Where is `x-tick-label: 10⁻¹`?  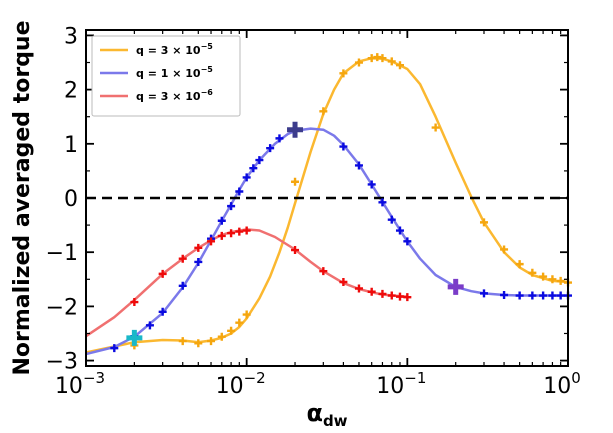 x-tick-label: 10⁻¹ is located at coordinates (401, 384).